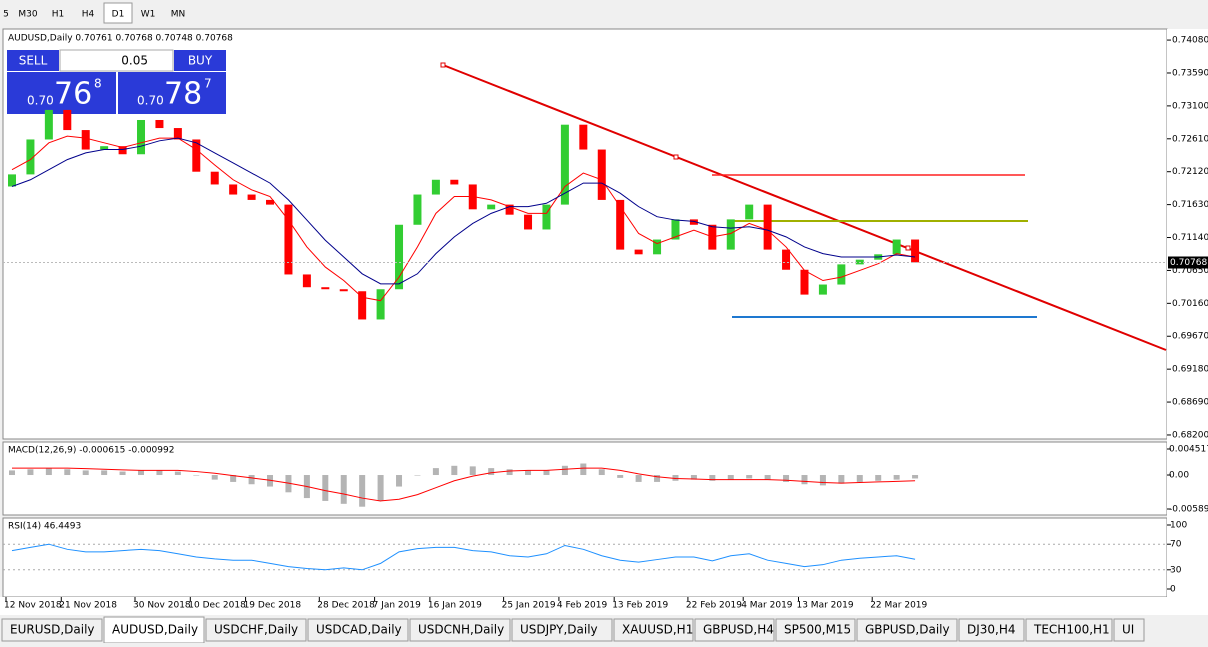  I want to click on rsi-line, so click(463, 557).